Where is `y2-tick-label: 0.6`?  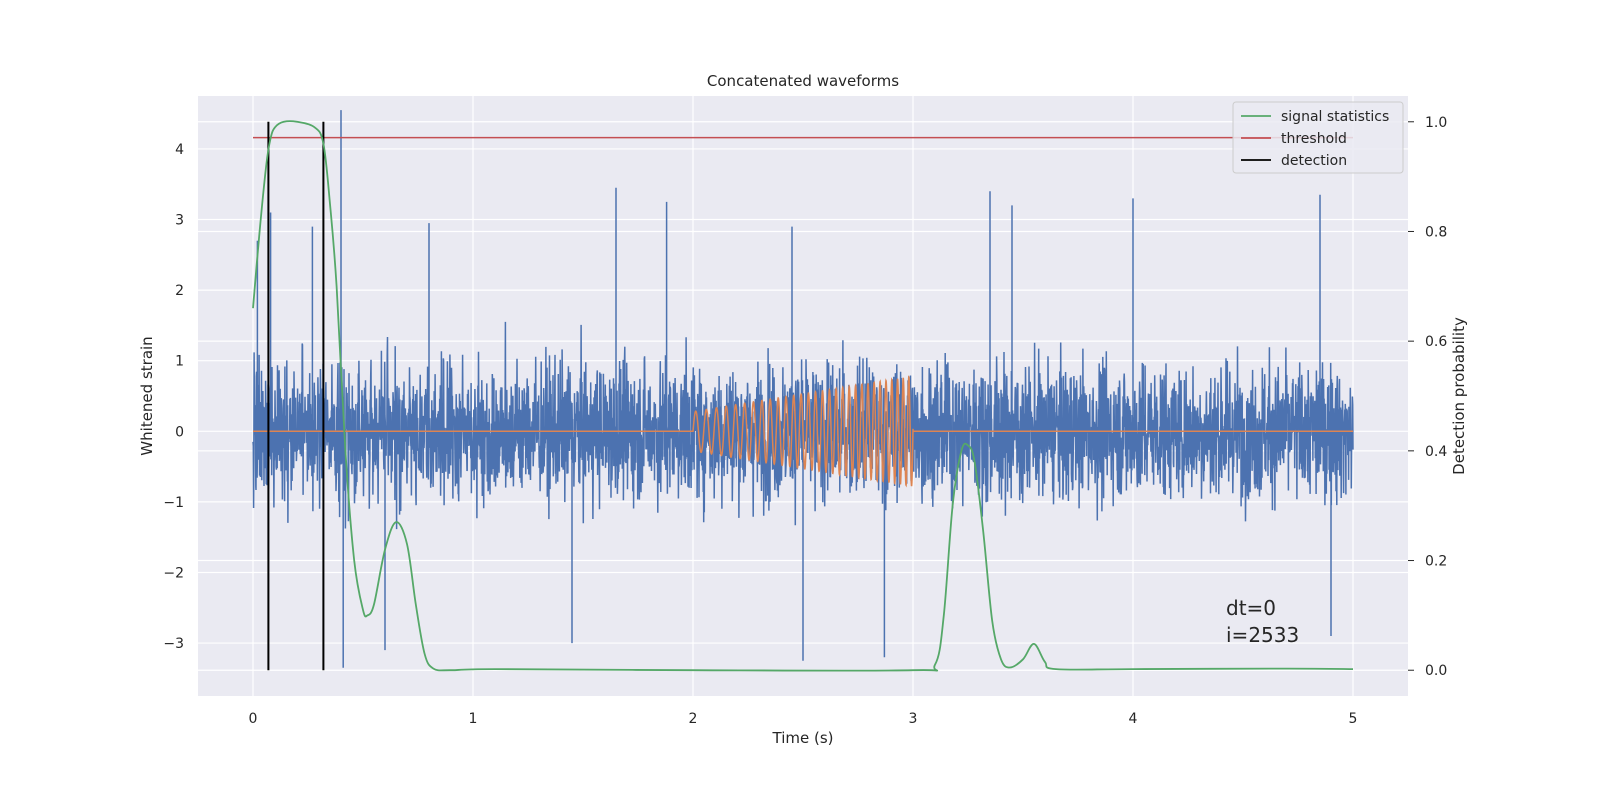
y2-tick-label: 0.6 is located at coordinates (1436, 342).